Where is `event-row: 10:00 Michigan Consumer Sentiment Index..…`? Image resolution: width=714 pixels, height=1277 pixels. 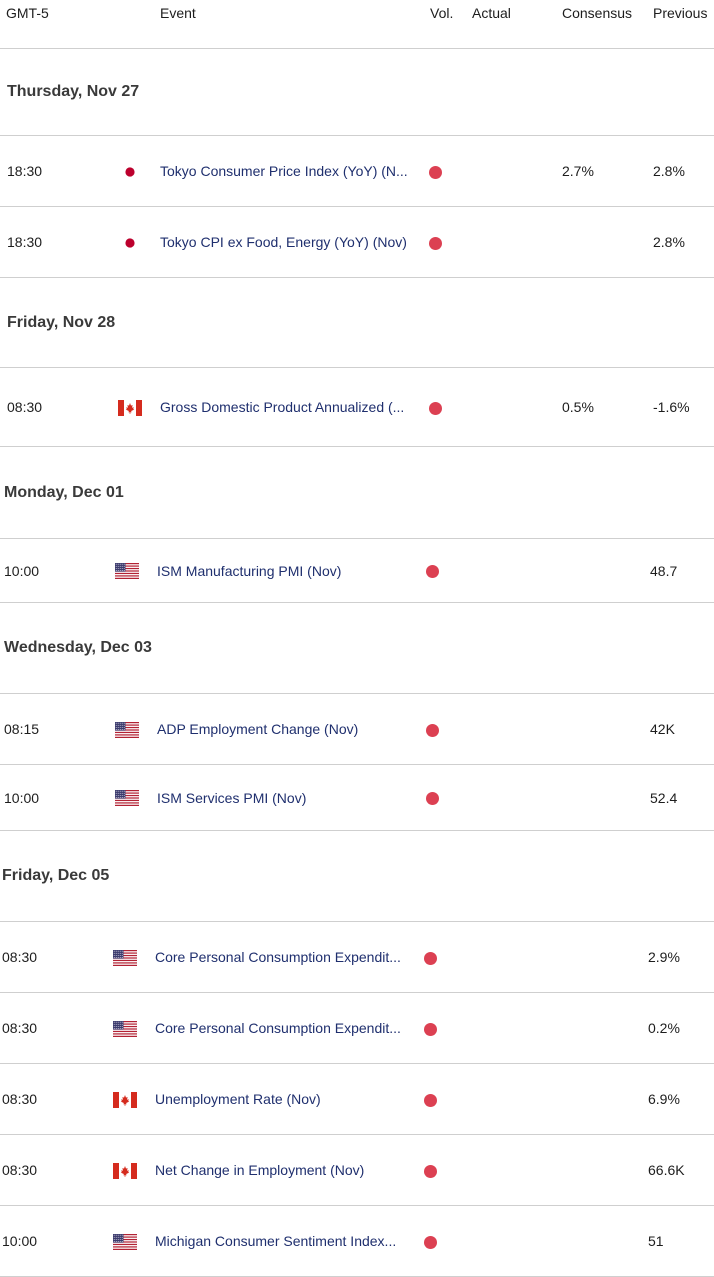
event-row: 10:00 Michigan Consumer Sentiment Index..… is located at coordinates (357, 1241).